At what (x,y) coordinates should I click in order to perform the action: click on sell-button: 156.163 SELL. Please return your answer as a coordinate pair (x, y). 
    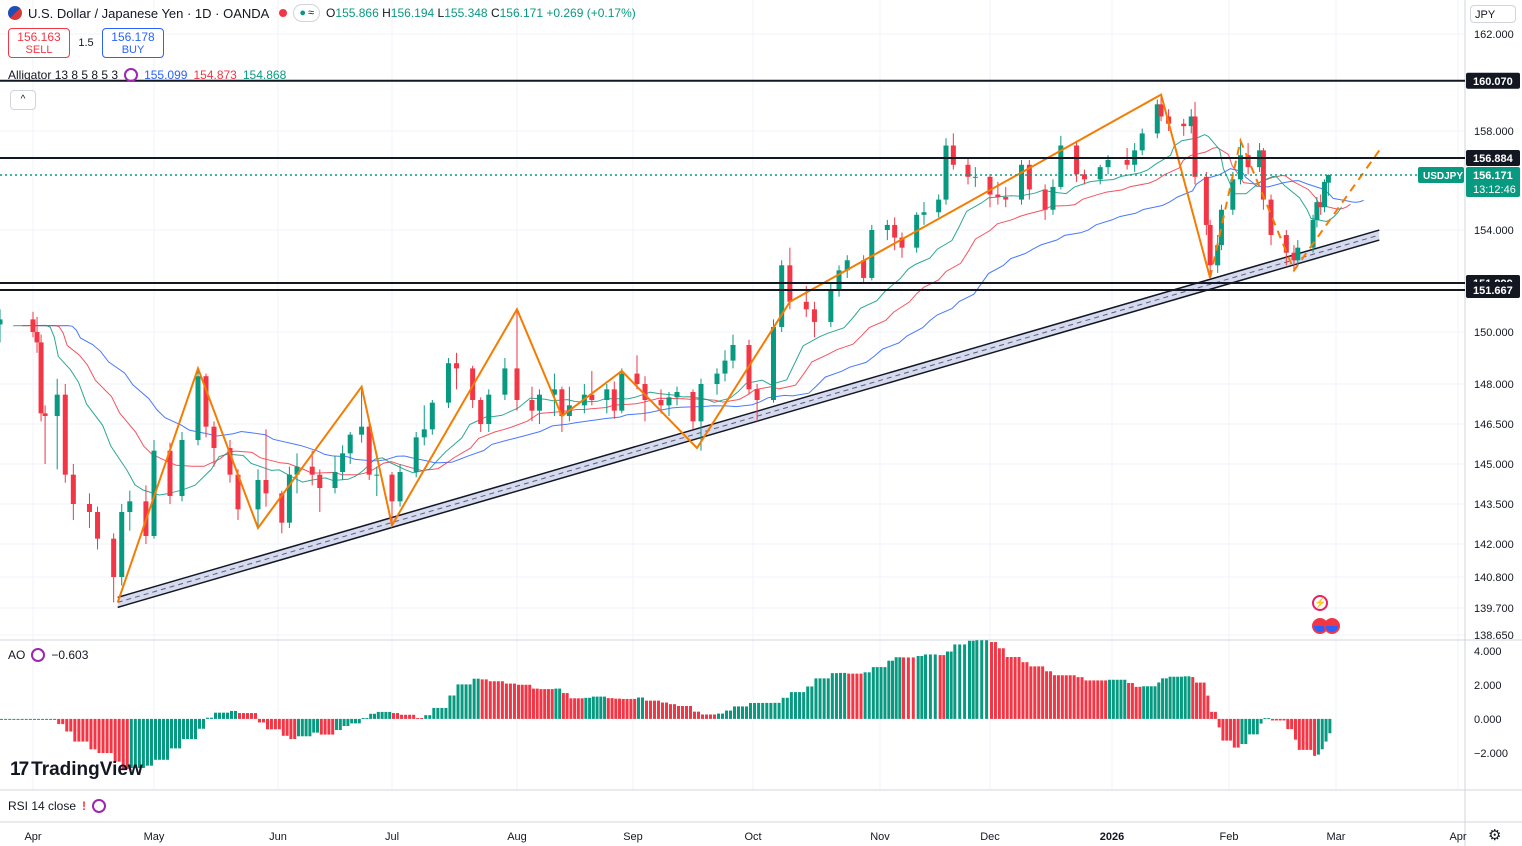
    Looking at the image, I should click on (39, 43).